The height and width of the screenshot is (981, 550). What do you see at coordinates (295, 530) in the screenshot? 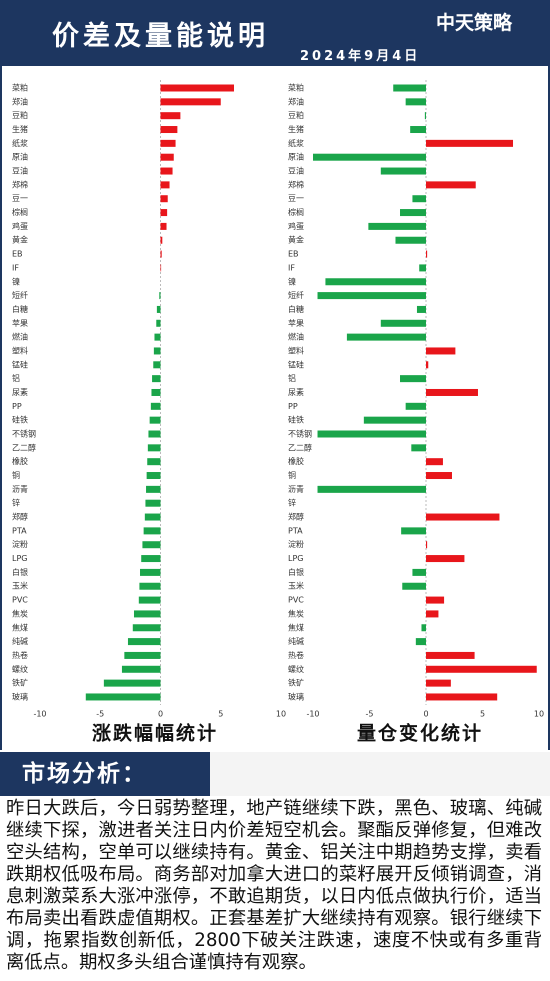
I see `category-label: PTA` at bounding box center [295, 530].